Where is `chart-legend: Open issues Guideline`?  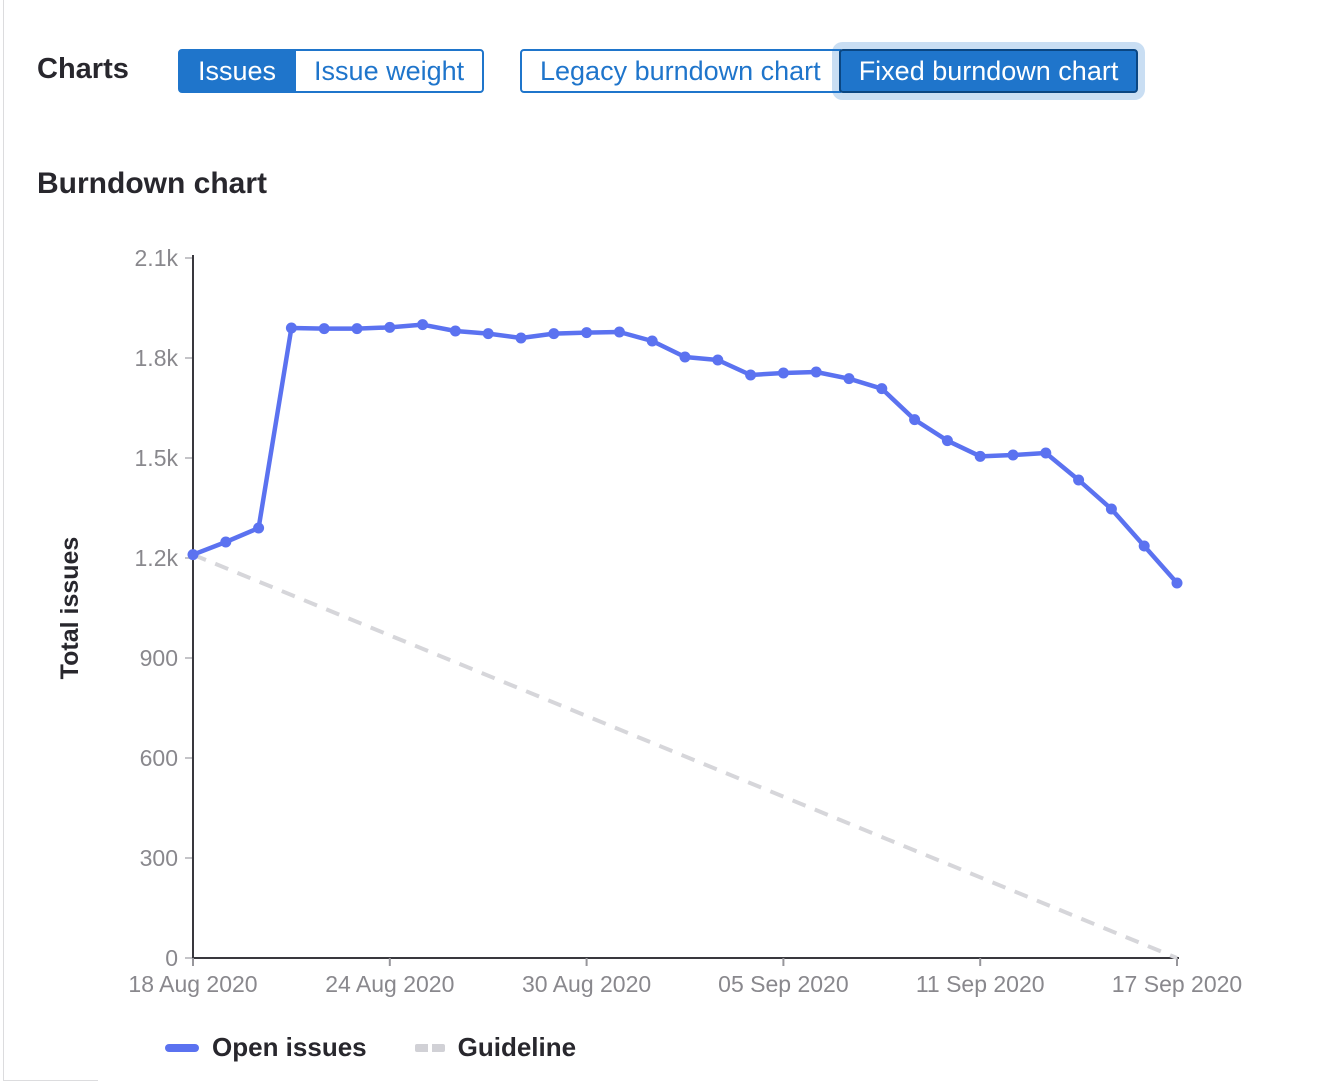 chart-legend: Open issues Guideline is located at coordinates (370, 1047).